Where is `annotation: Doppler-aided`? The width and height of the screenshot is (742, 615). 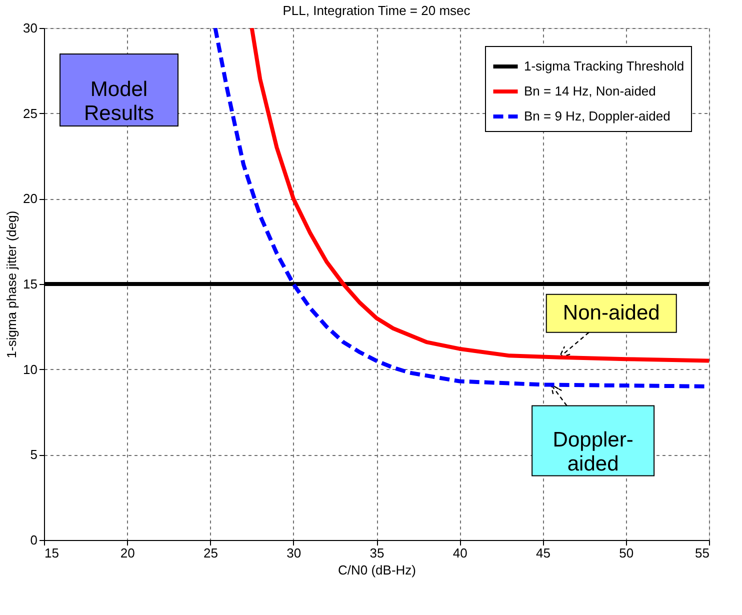 annotation: Doppler-aided is located at coordinates (593, 452).